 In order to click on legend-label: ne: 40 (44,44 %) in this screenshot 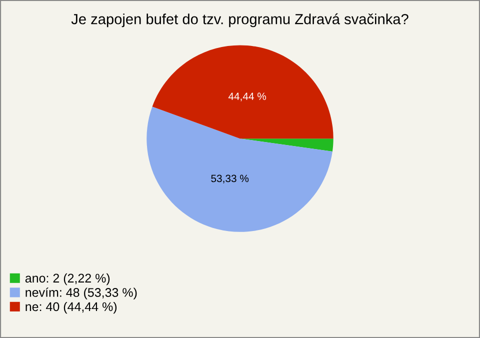, I will do `click(71, 308)`.